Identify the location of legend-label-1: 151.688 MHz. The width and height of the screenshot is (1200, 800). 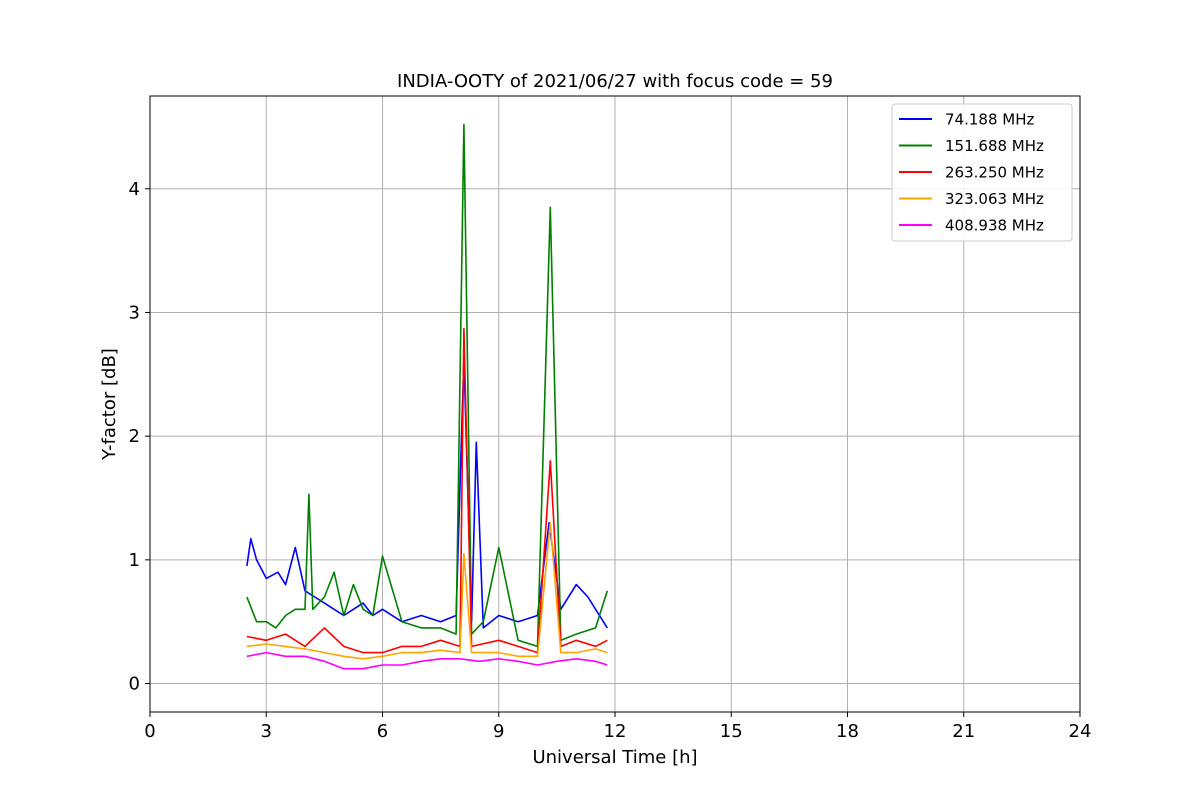
(994, 146).